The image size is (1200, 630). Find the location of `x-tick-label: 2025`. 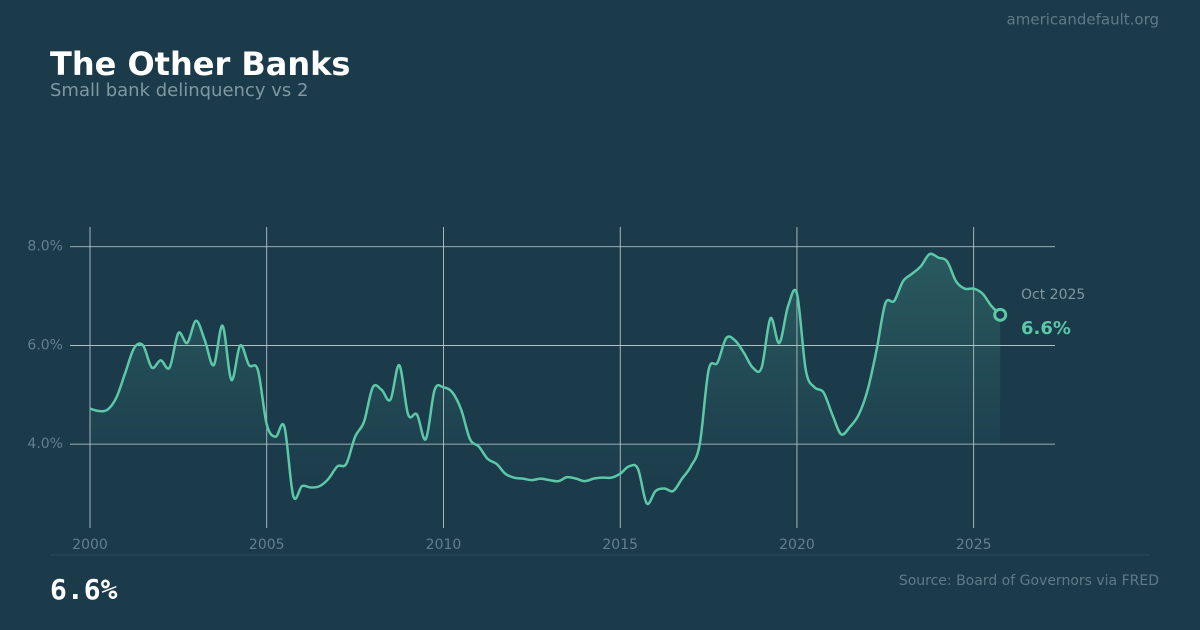

x-tick-label: 2025 is located at coordinates (974, 545).